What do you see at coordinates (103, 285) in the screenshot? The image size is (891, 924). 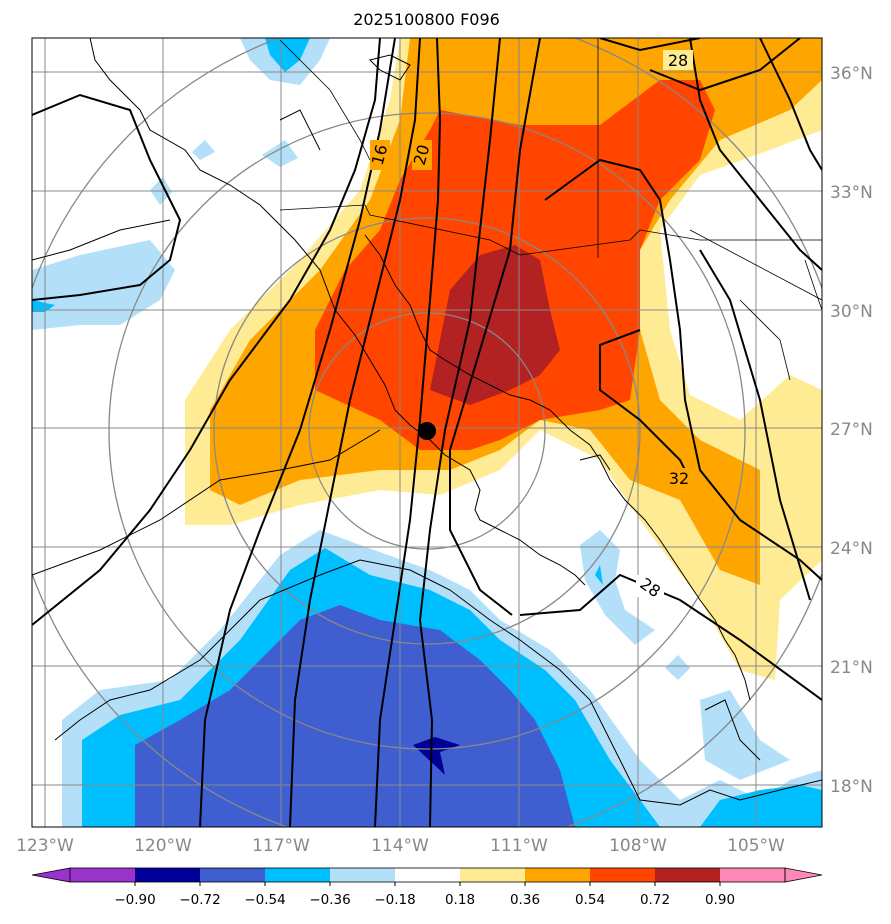 I see `fill-neg-0.18-w` at bounding box center [103, 285].